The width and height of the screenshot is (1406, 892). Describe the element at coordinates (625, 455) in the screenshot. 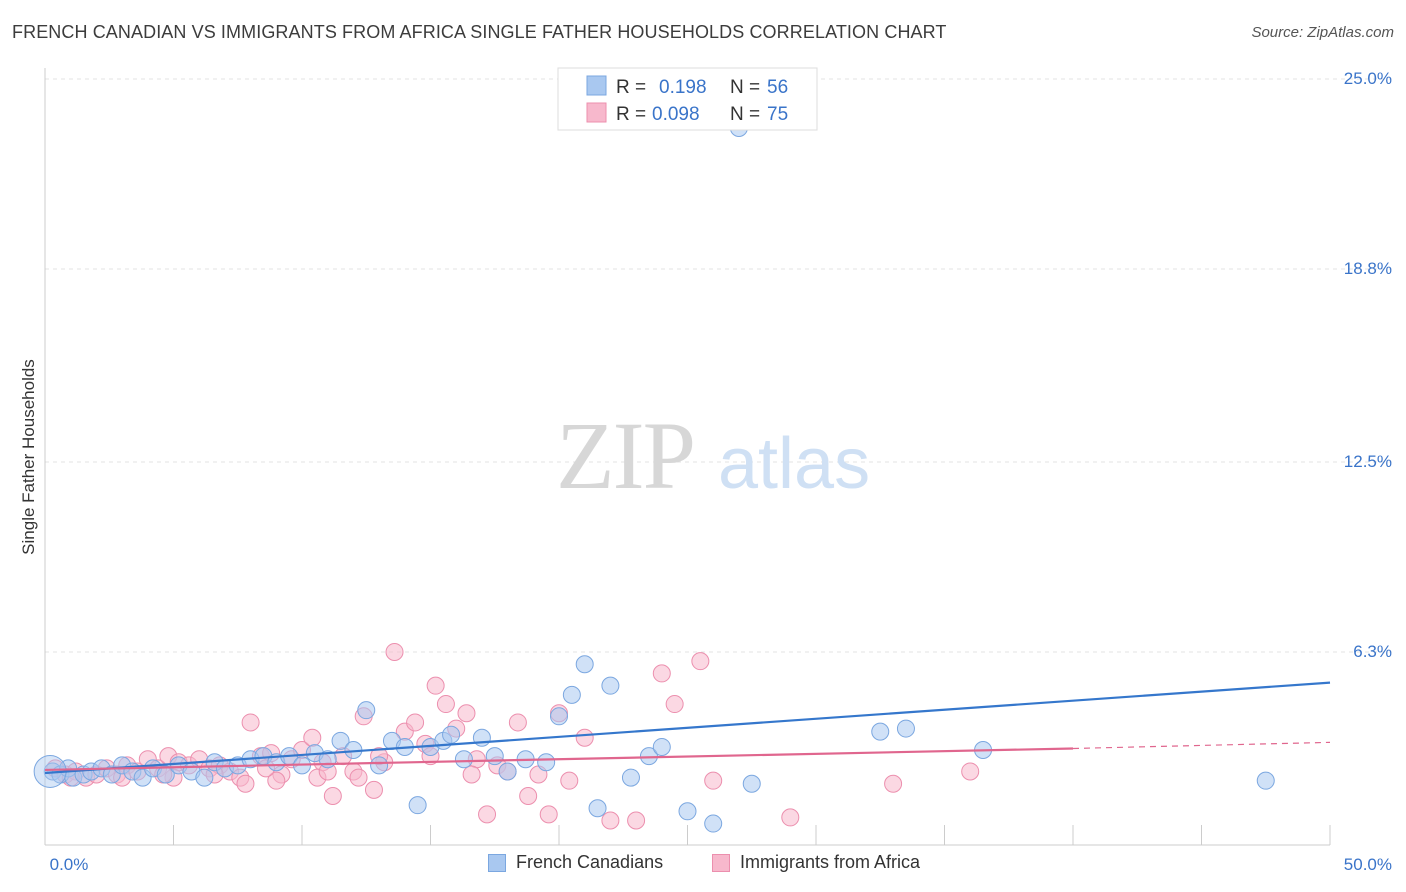

I see `watermark-zip: ZIP` at that location.